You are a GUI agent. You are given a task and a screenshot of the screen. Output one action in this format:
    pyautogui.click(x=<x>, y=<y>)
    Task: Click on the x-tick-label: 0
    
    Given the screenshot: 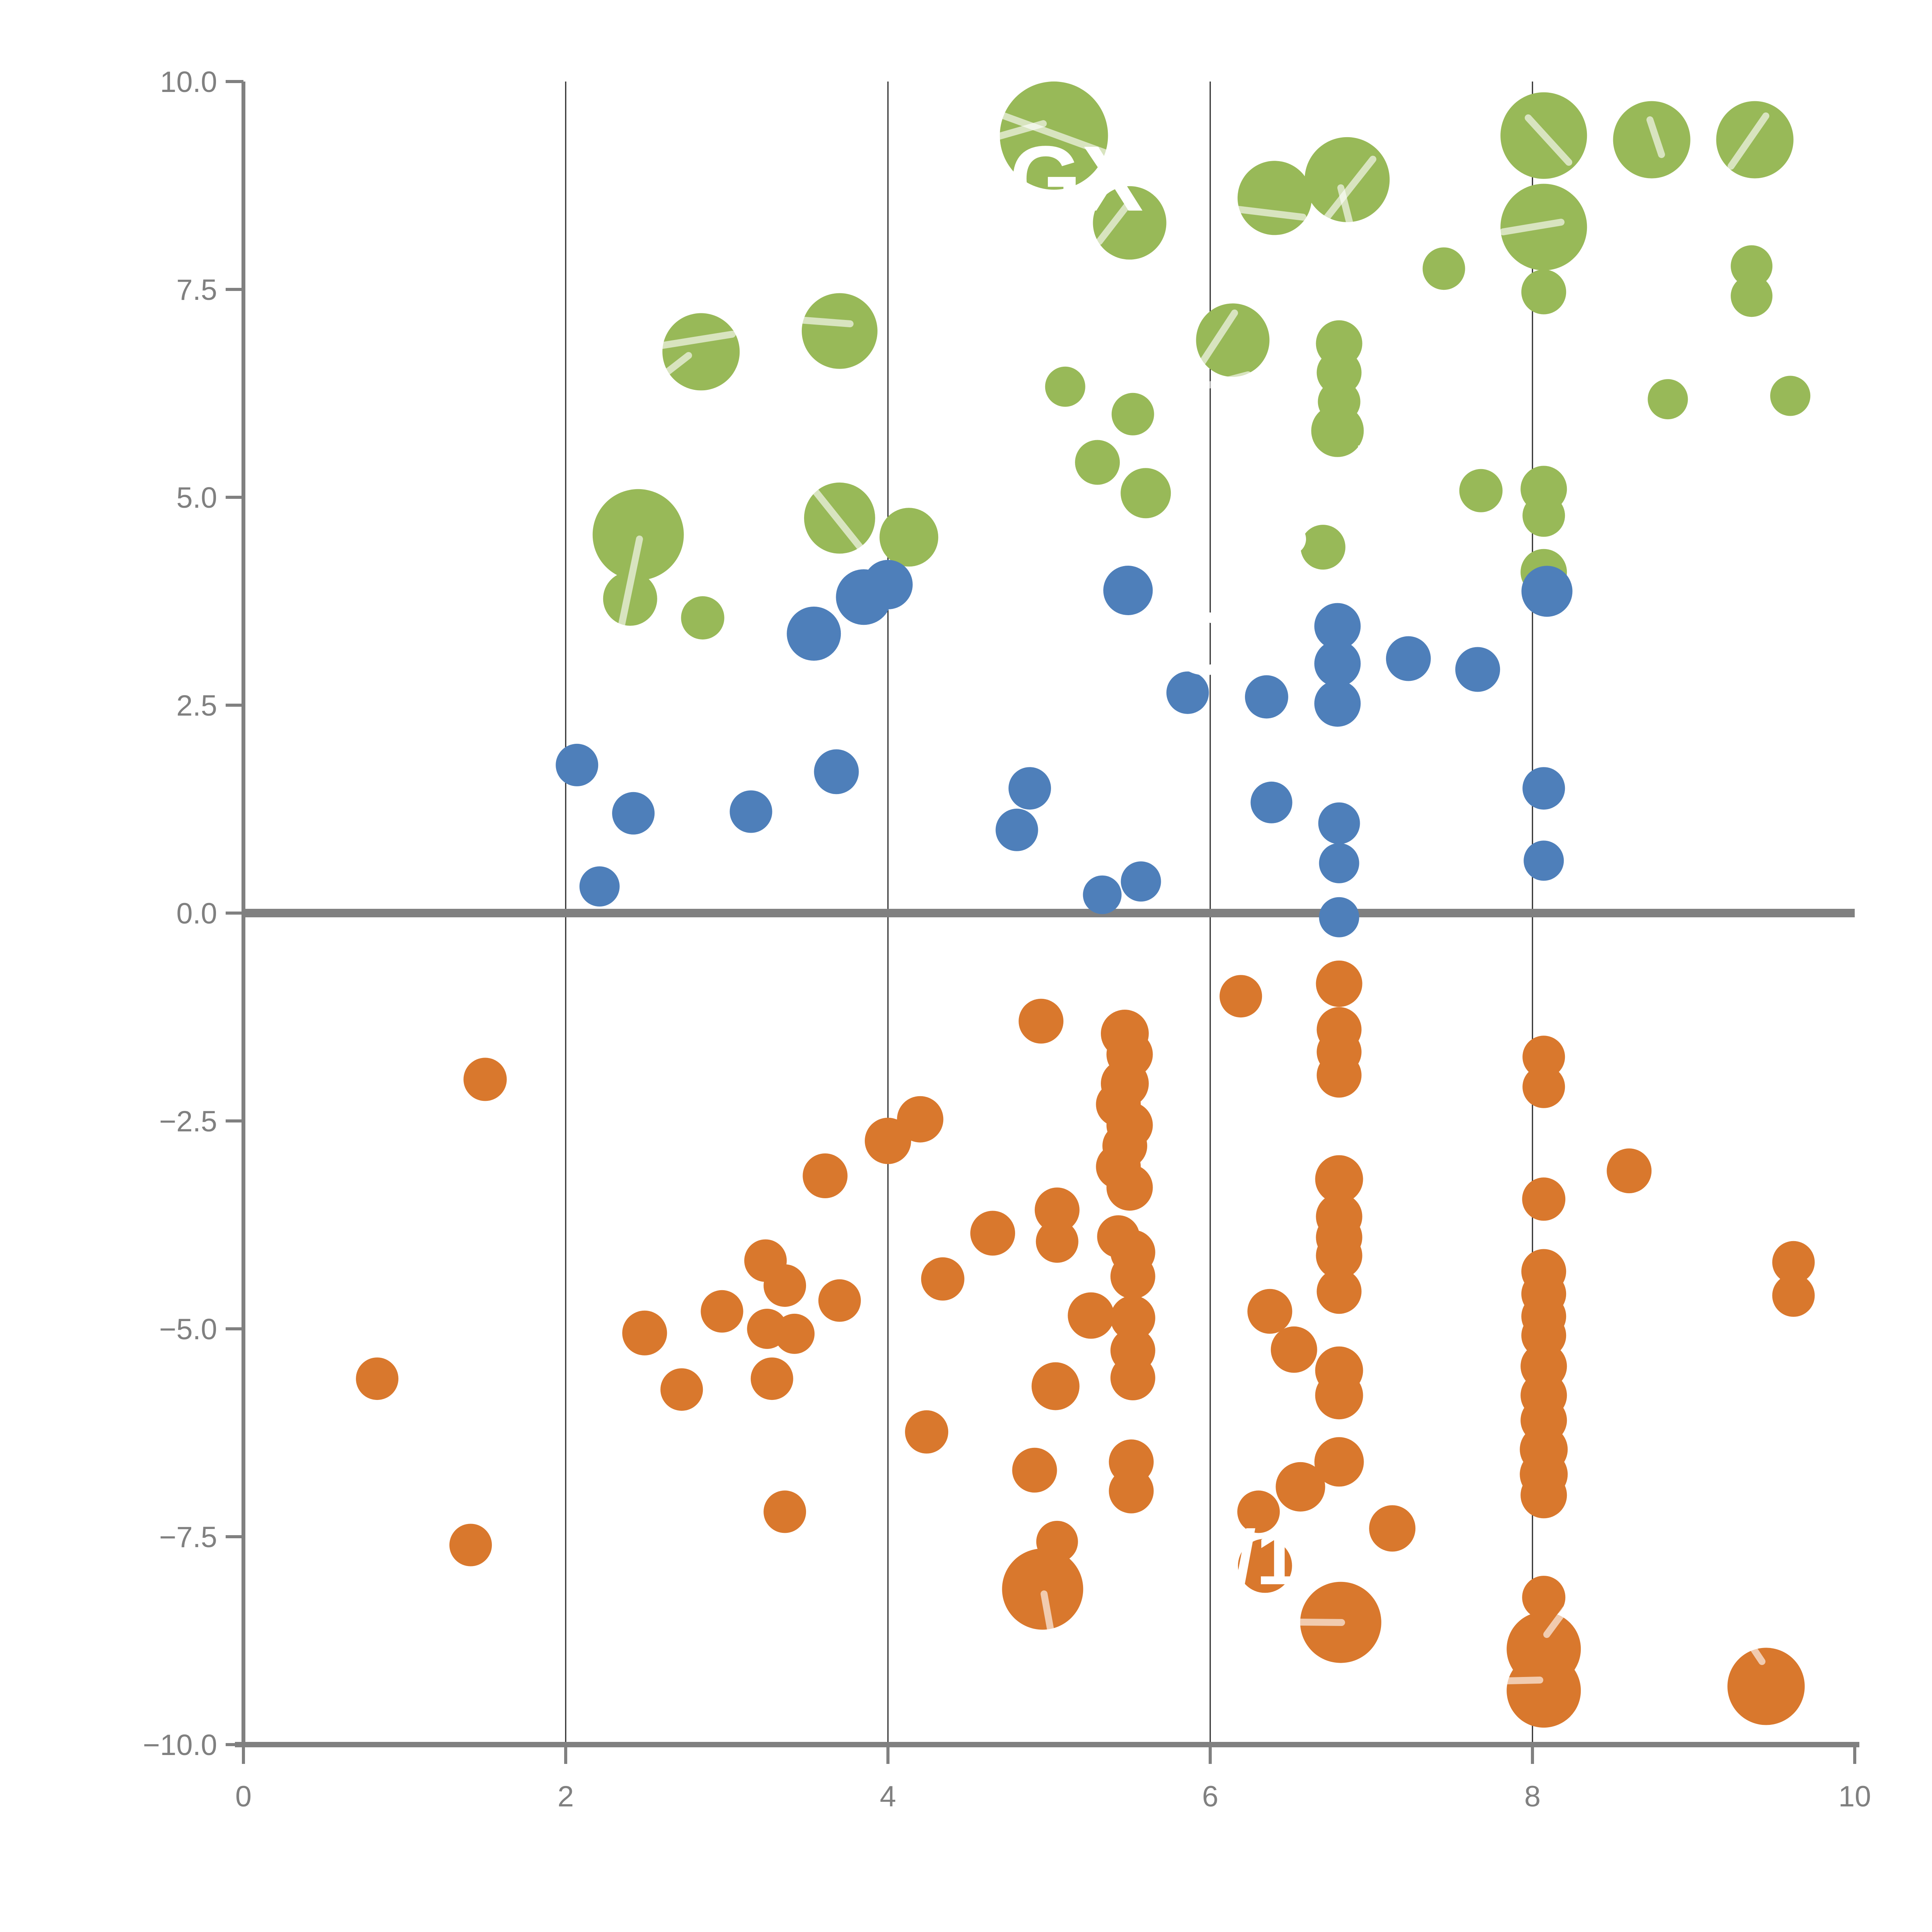 What is the action you would take?
    pyautogui.click(x=244, y=1797)
    